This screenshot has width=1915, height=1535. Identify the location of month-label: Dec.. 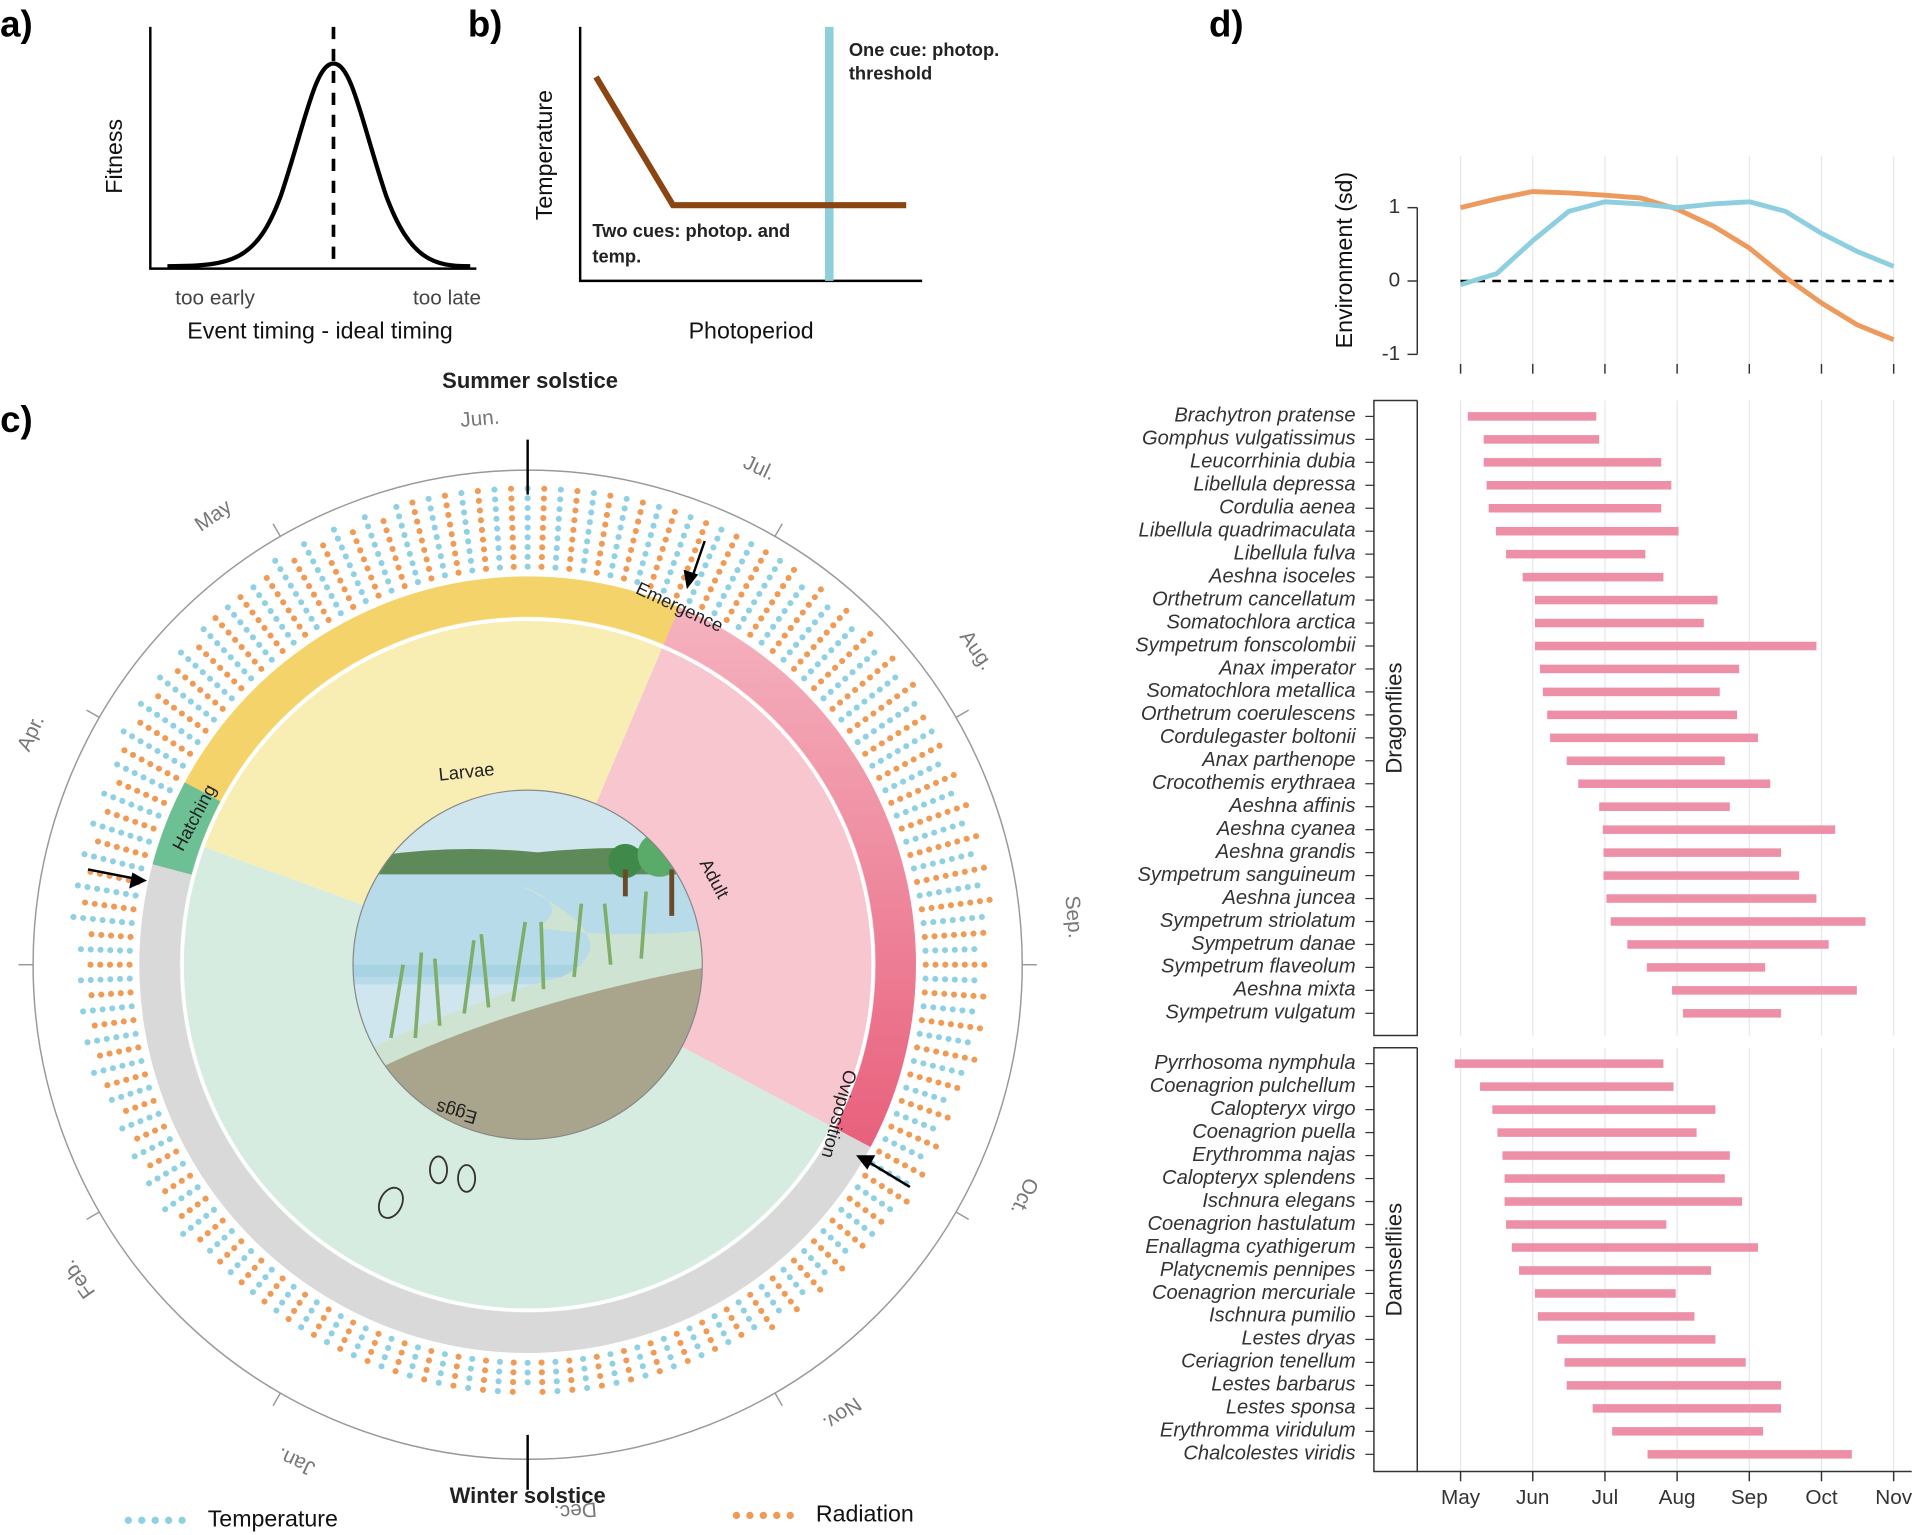
(575, 1510).